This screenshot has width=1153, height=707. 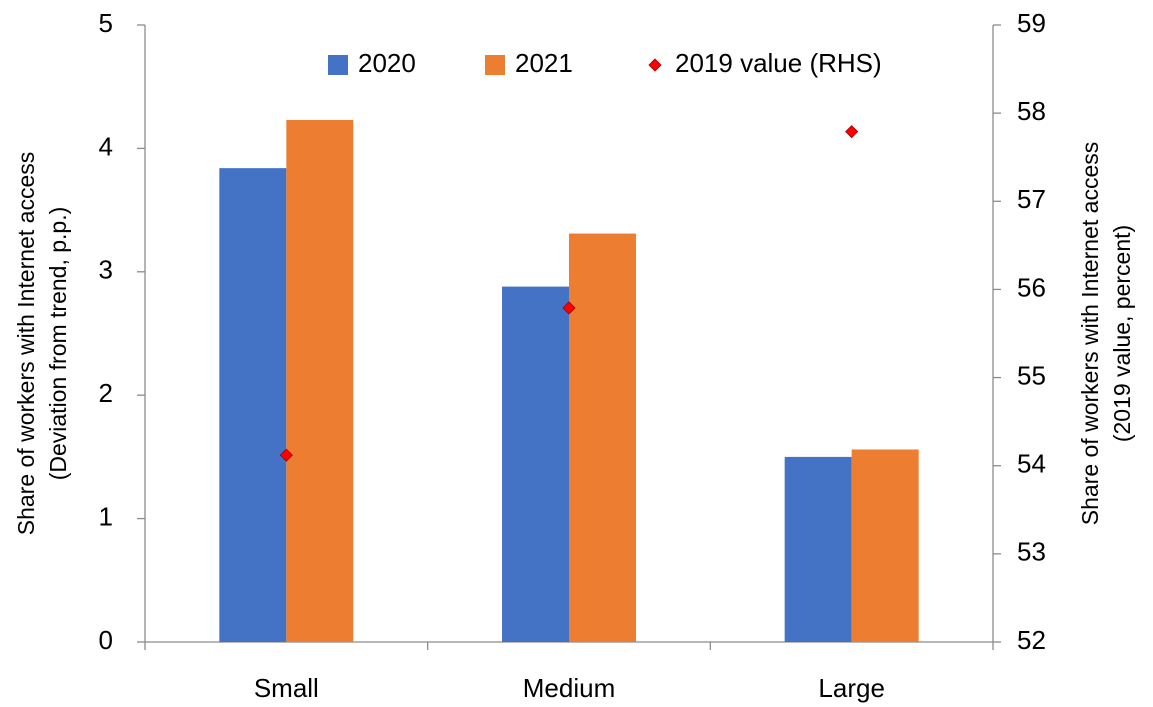 What do you see at coordinates (106, 270) in the screenshot?
I see `y-tick-label: 3` at bounding box center [106, 270].